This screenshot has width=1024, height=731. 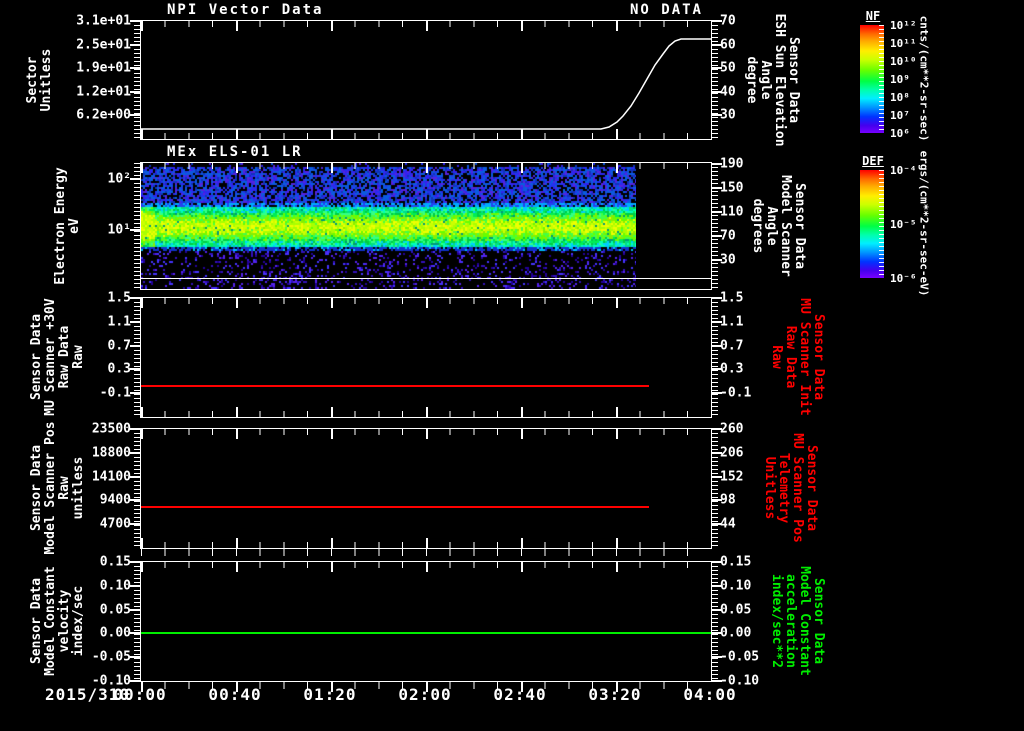 What do you see at coordinates (103, 45) in the screenshot?
I see `y-tick-label-left: 2.5e+01` at bounding box center [103, 45].